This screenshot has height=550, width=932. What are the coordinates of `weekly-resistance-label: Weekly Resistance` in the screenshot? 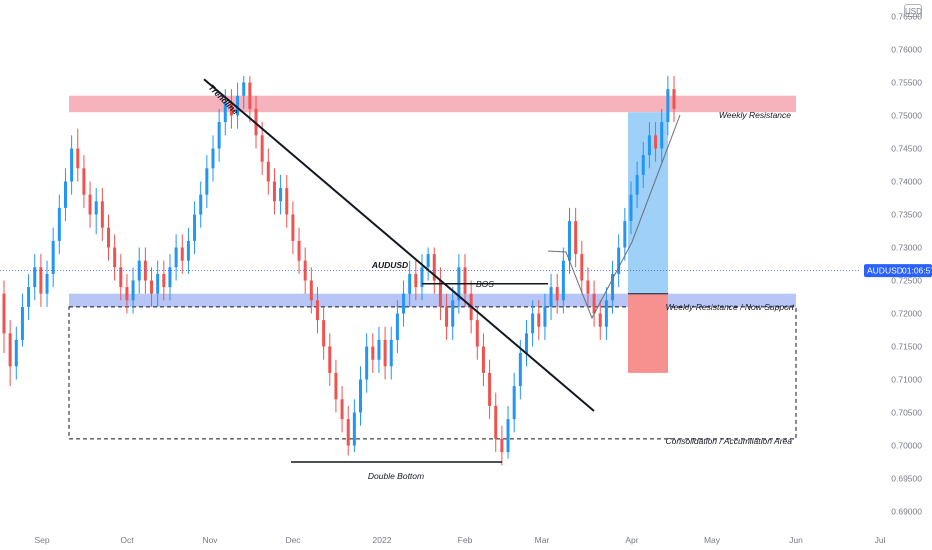 It's located at (755, 115).